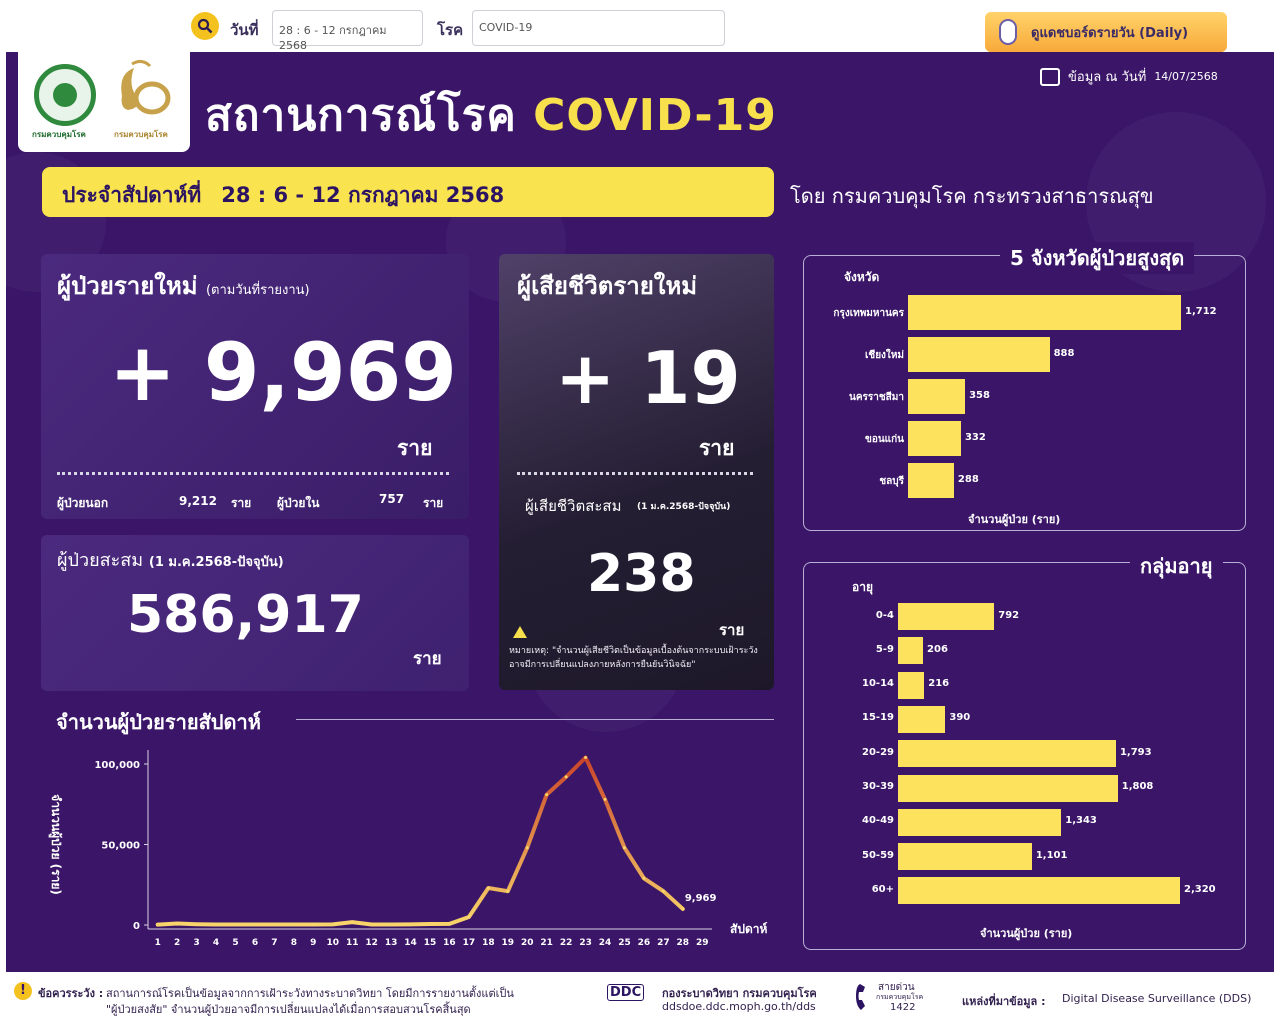 The width and height of the screenshot is (1280, 1024). Describe the element at coordinates (120, 846) in the screenshot. I see `y-tick-label: 50,000` at that location.